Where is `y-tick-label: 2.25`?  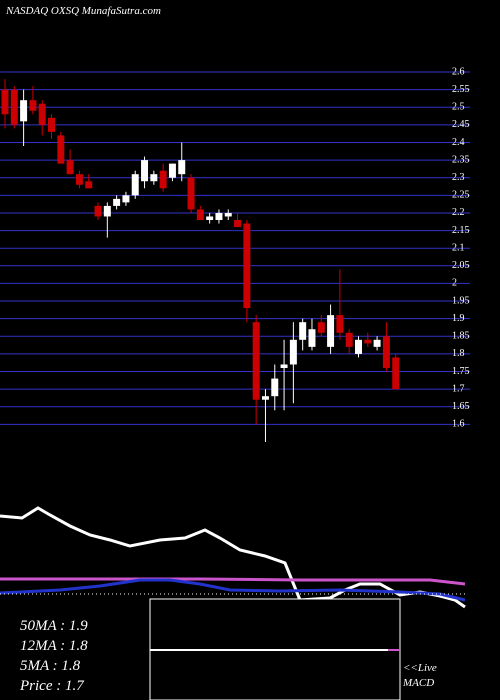
y-tick-label: 2.25 is located at coordinates (461, 195).